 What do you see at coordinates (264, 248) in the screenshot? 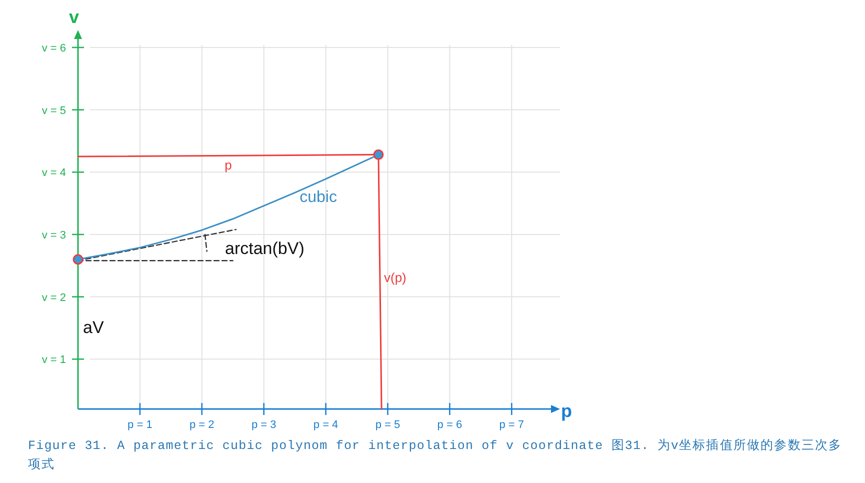
I see `annotation: arctan(bV)` at bounding box center [264, 248].